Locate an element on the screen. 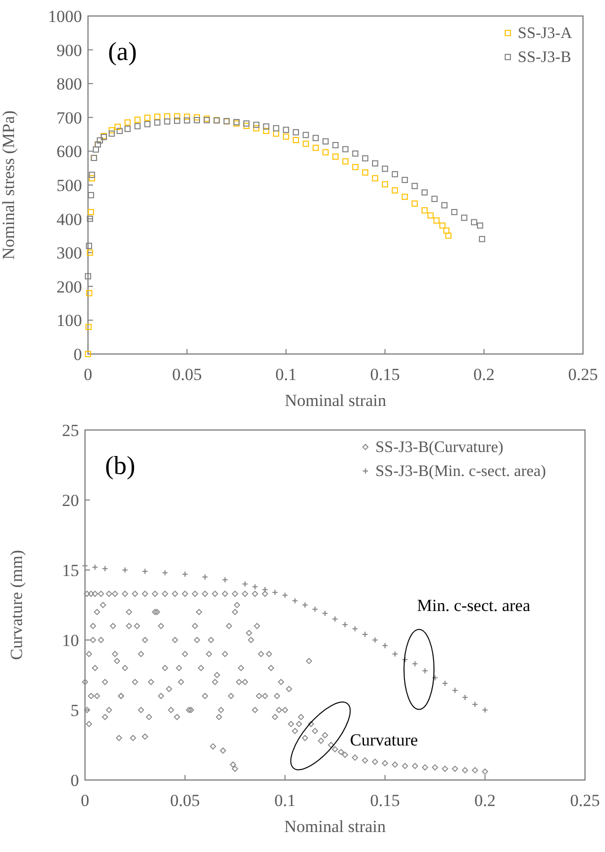 The image size is (605, 852). annotation: Curvature is located at coordinates (384, 740).